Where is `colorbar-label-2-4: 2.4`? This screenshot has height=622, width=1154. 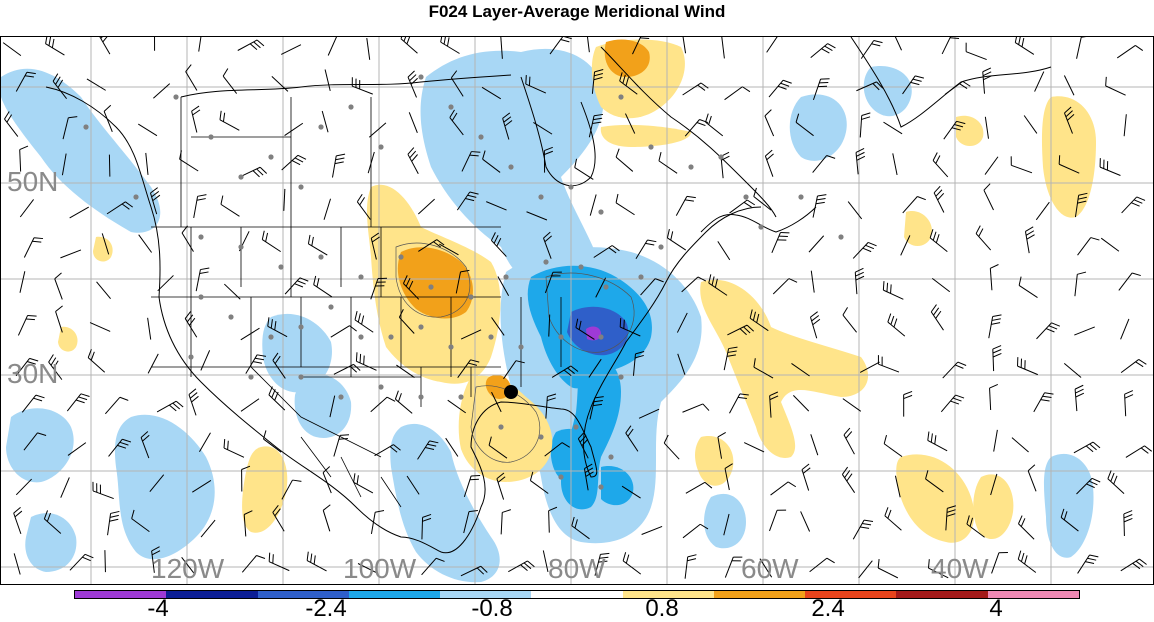 colorbar-label-2-4: 2.4 is located at coordinates (828, 608).